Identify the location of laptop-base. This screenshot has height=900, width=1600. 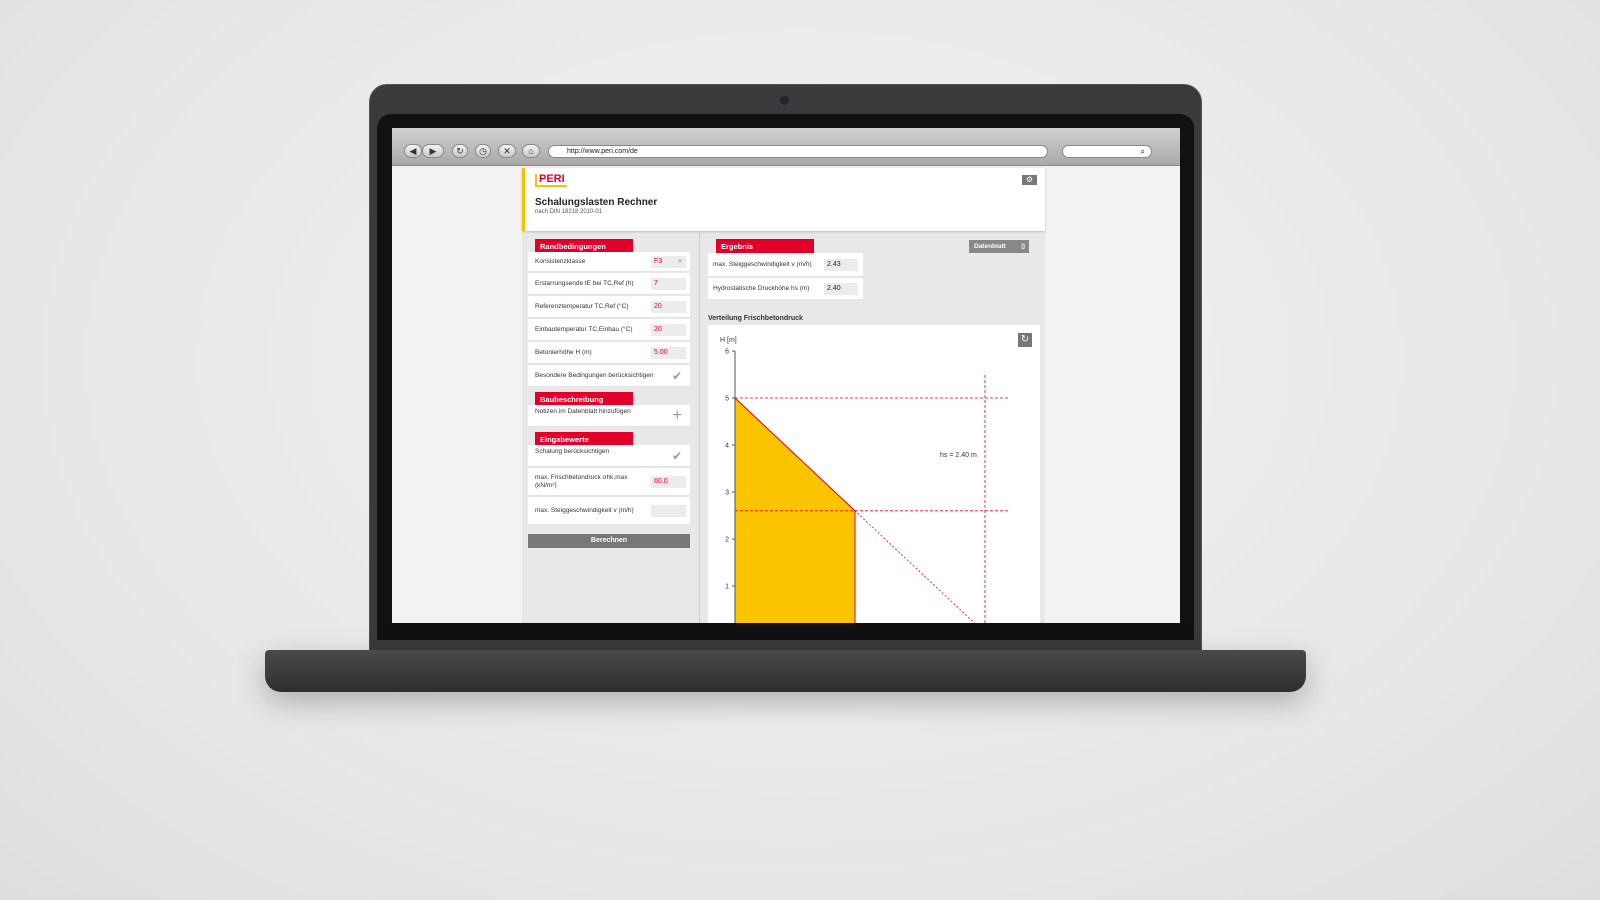
(785, 671).